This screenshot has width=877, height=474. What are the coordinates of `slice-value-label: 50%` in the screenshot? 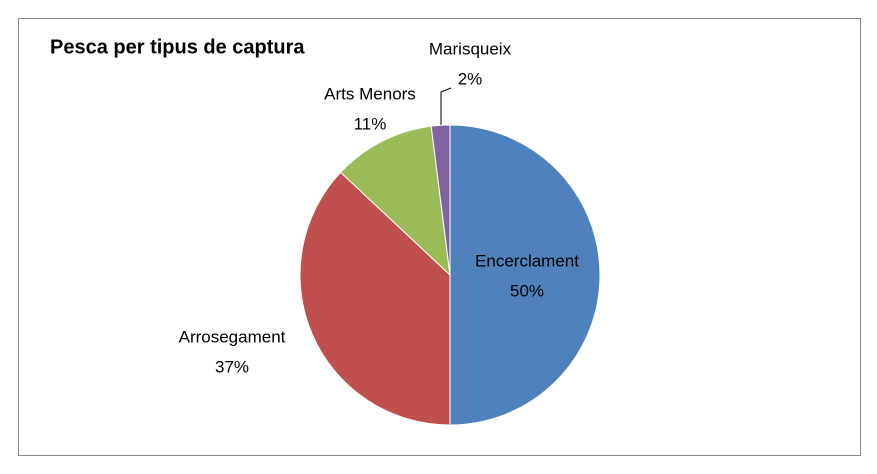 It's located at (527, 290).